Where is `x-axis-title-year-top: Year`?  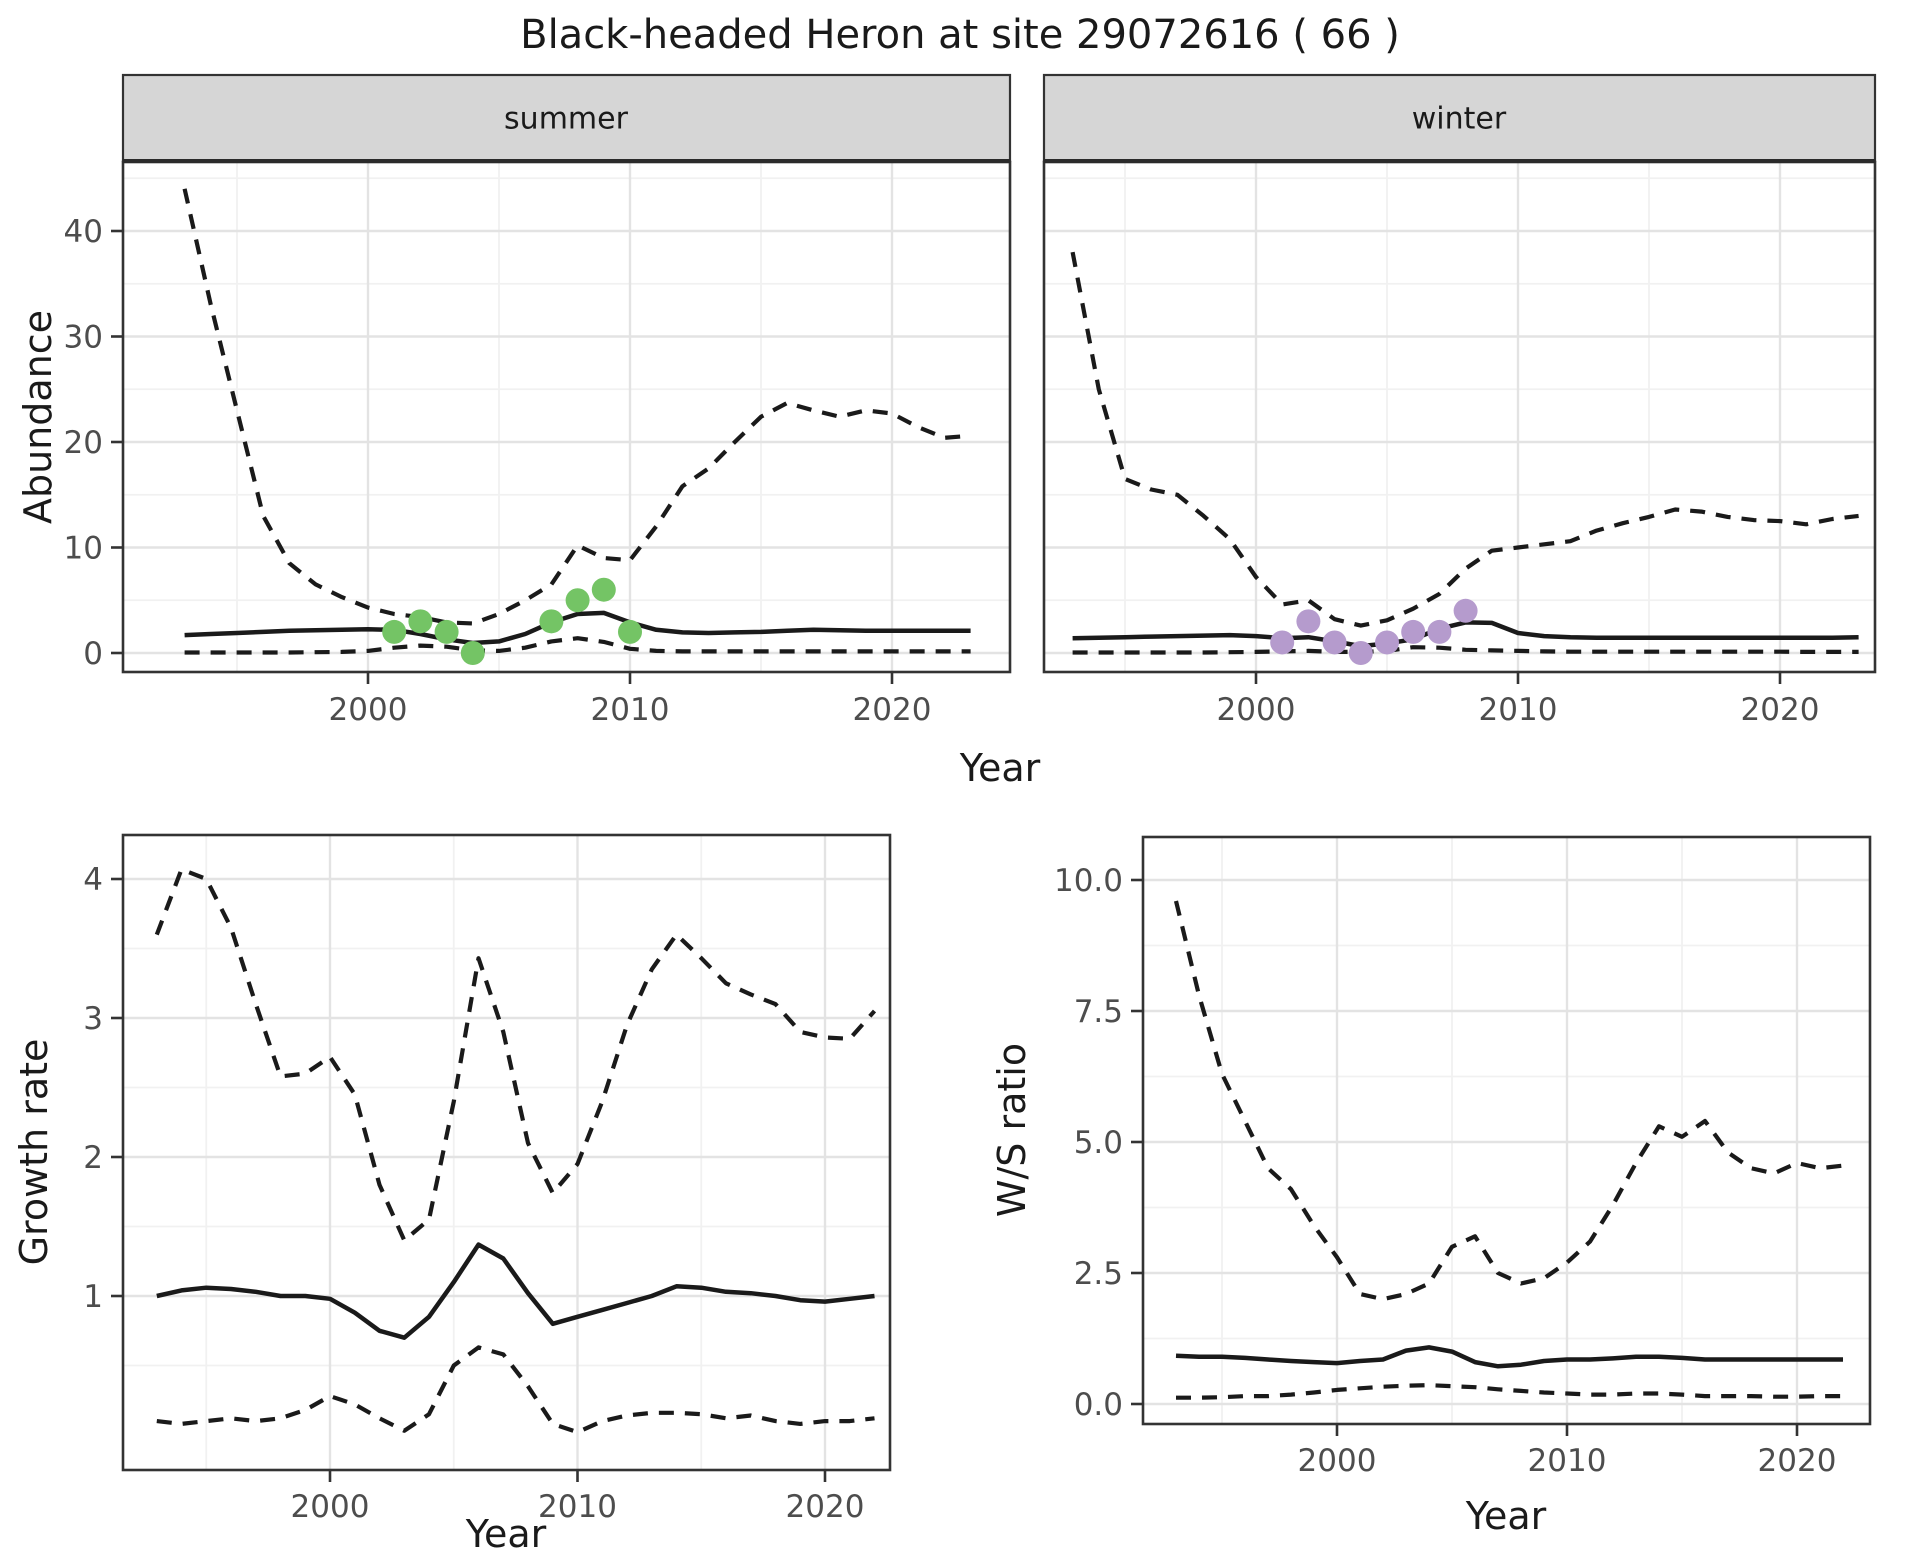
x-axis-title-year-top: Year is located at coordinates (1000, 768).